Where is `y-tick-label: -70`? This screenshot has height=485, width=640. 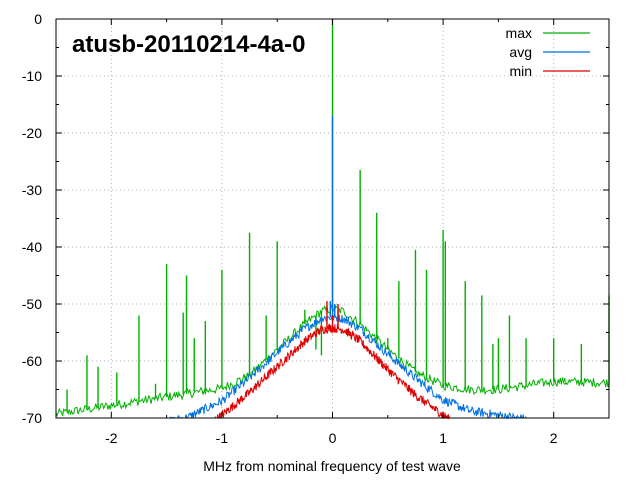 y-tick-label: -70 is located at coordinates (32, 418).